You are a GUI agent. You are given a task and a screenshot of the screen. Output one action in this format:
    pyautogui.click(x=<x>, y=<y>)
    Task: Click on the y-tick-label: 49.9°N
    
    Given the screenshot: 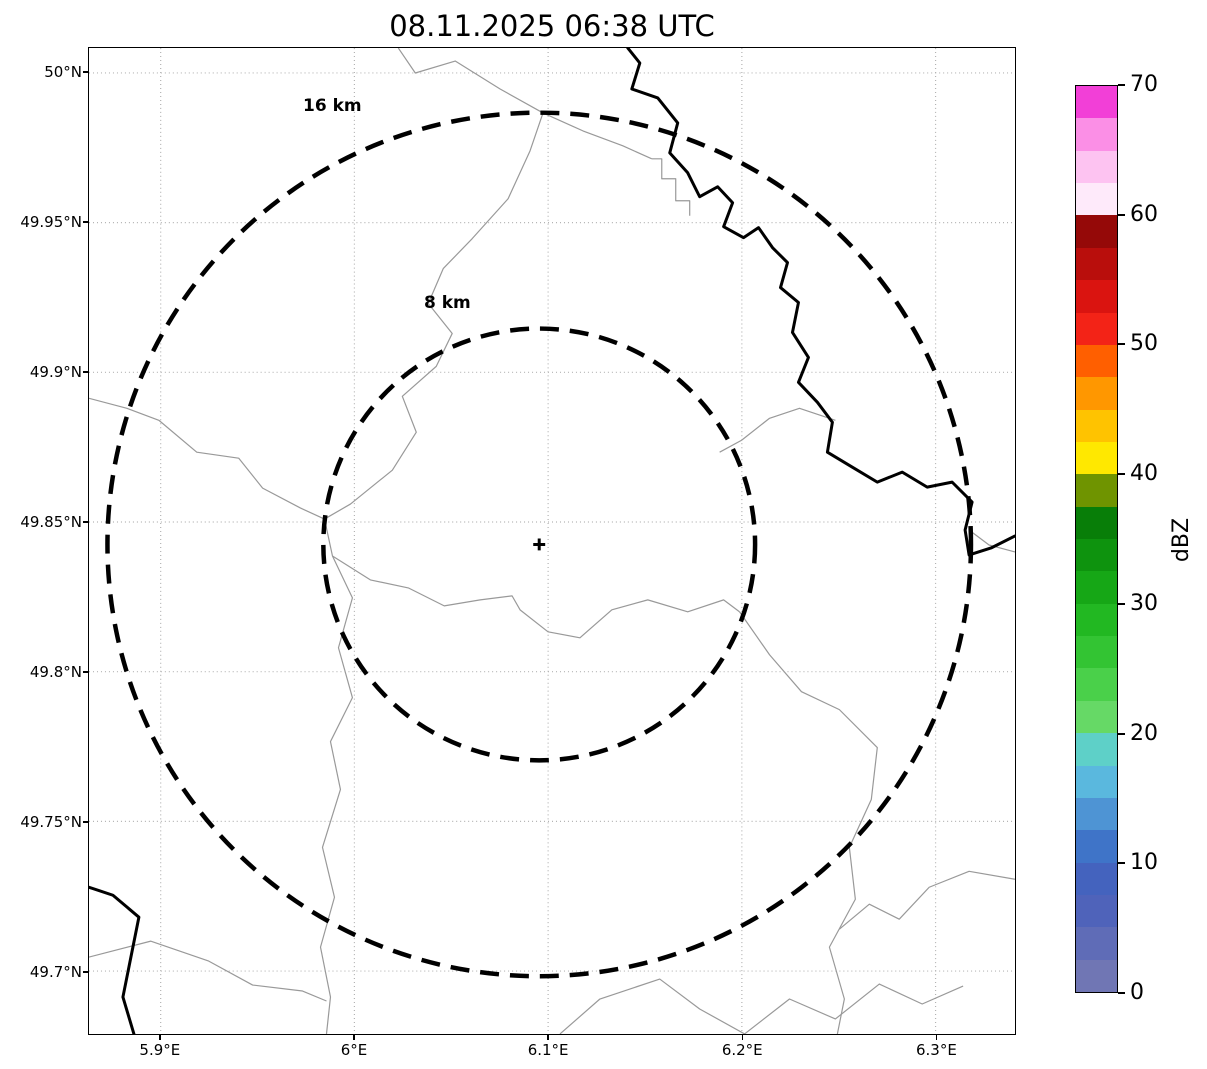 What is the action you would take?
    pyautogui.click(x=55, y=371)
    